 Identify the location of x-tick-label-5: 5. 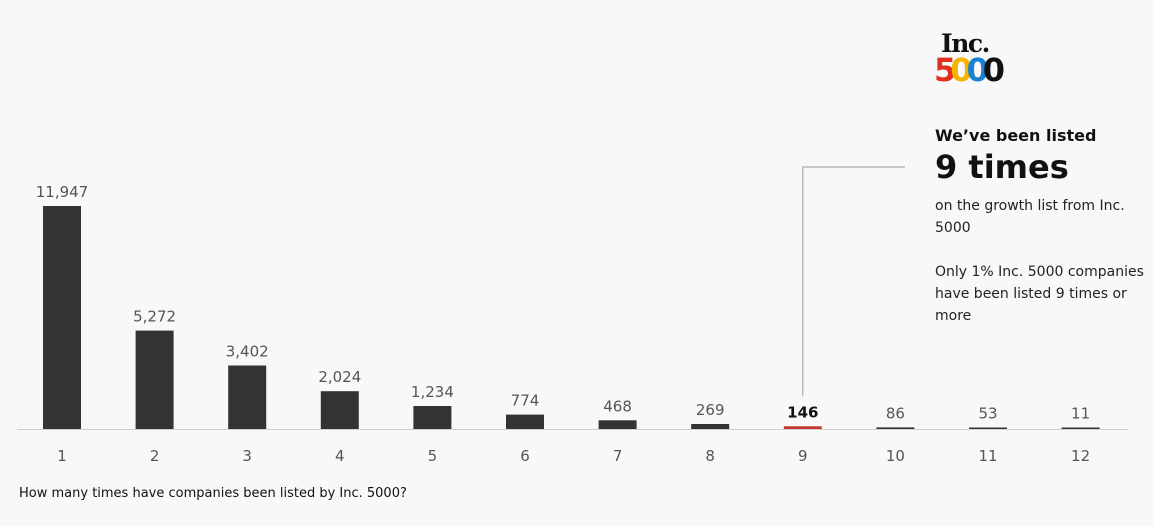
(433, 456).